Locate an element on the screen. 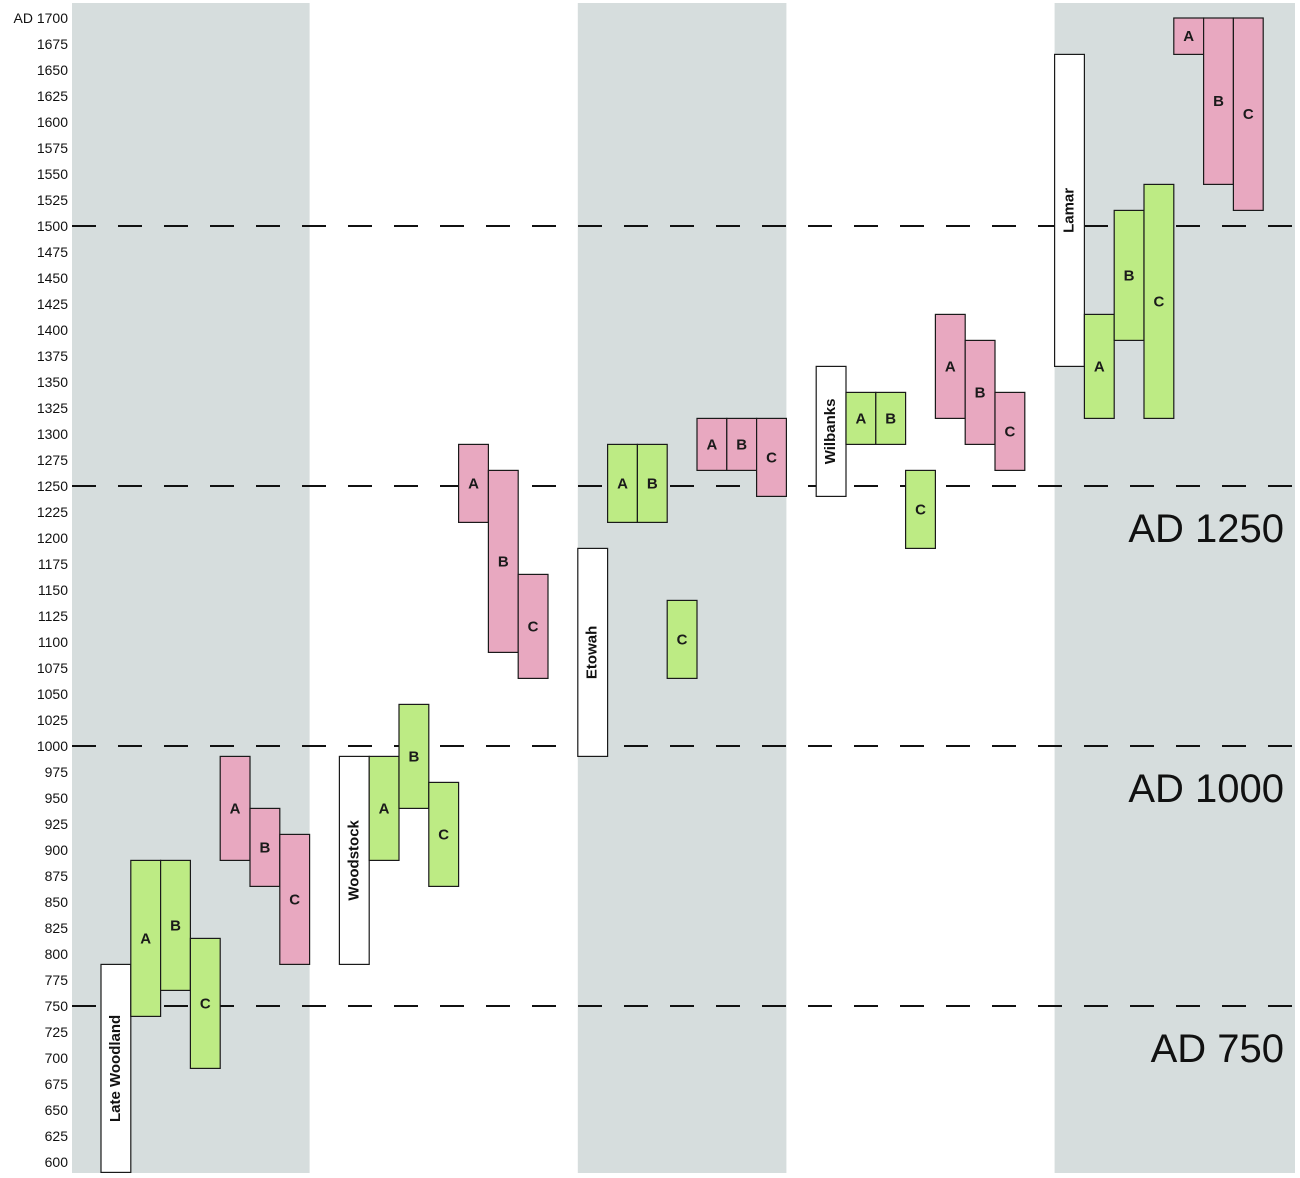  y-tick-label: 1025 is located at coordinates (52, 720).